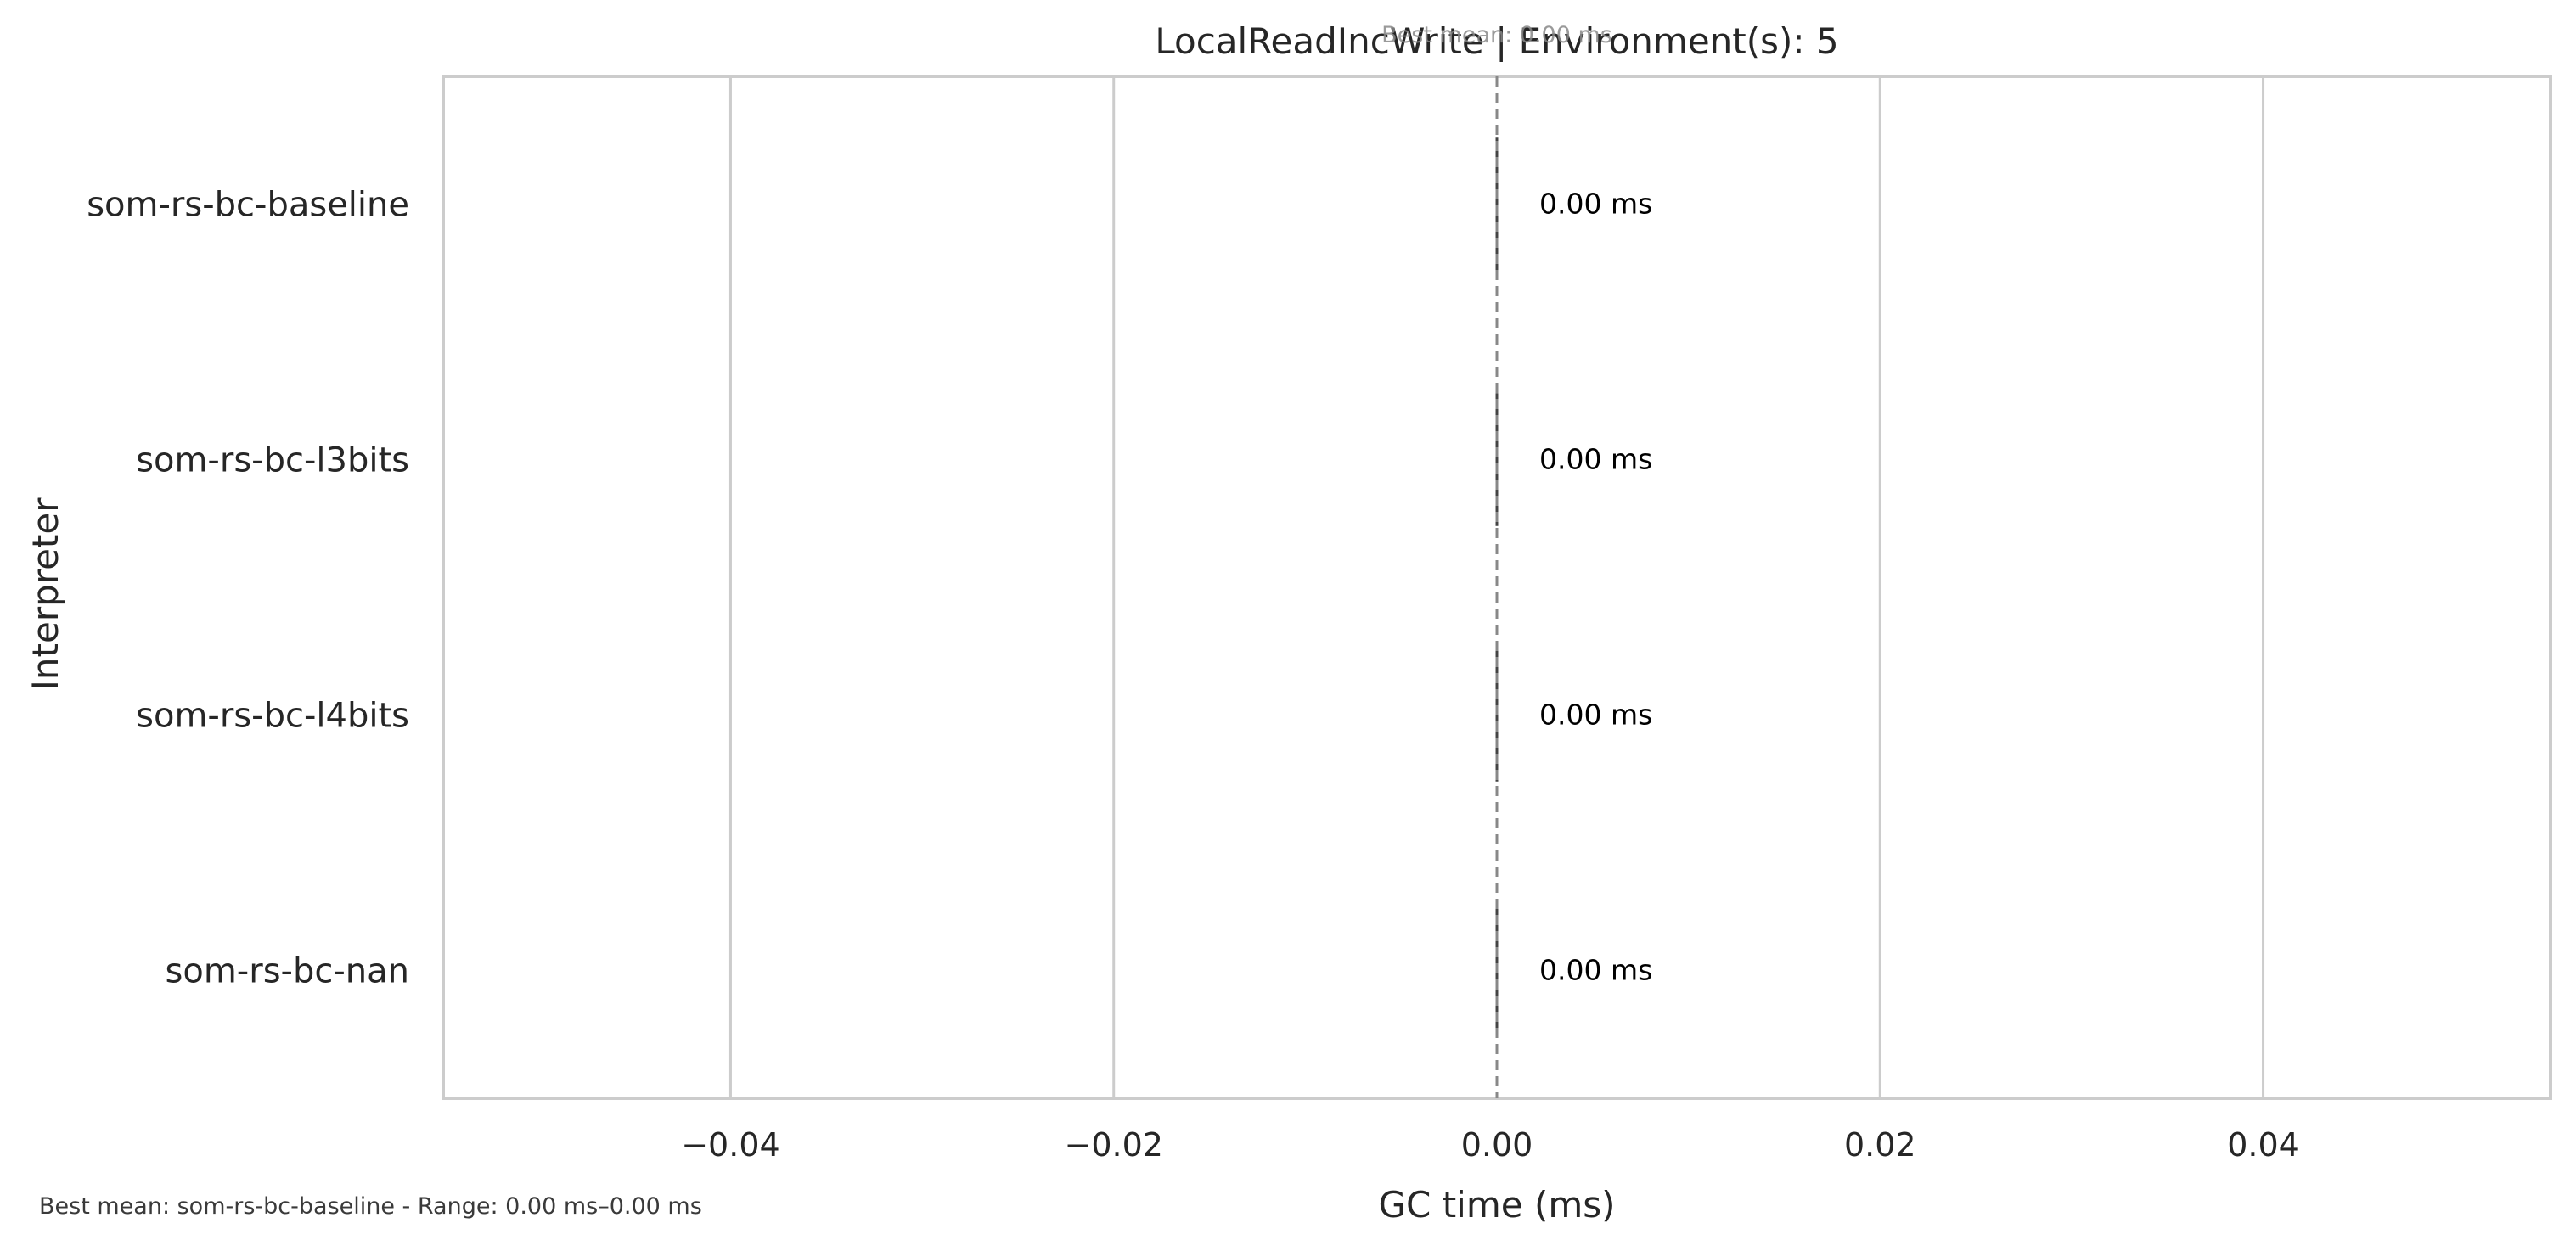 Image resolution: width=2576 pixels, height=1251 pixels. Describe the element at coordinates (2263, 1145) in the screenshot. I see `x-tick-label-4: 0.04` at that location.